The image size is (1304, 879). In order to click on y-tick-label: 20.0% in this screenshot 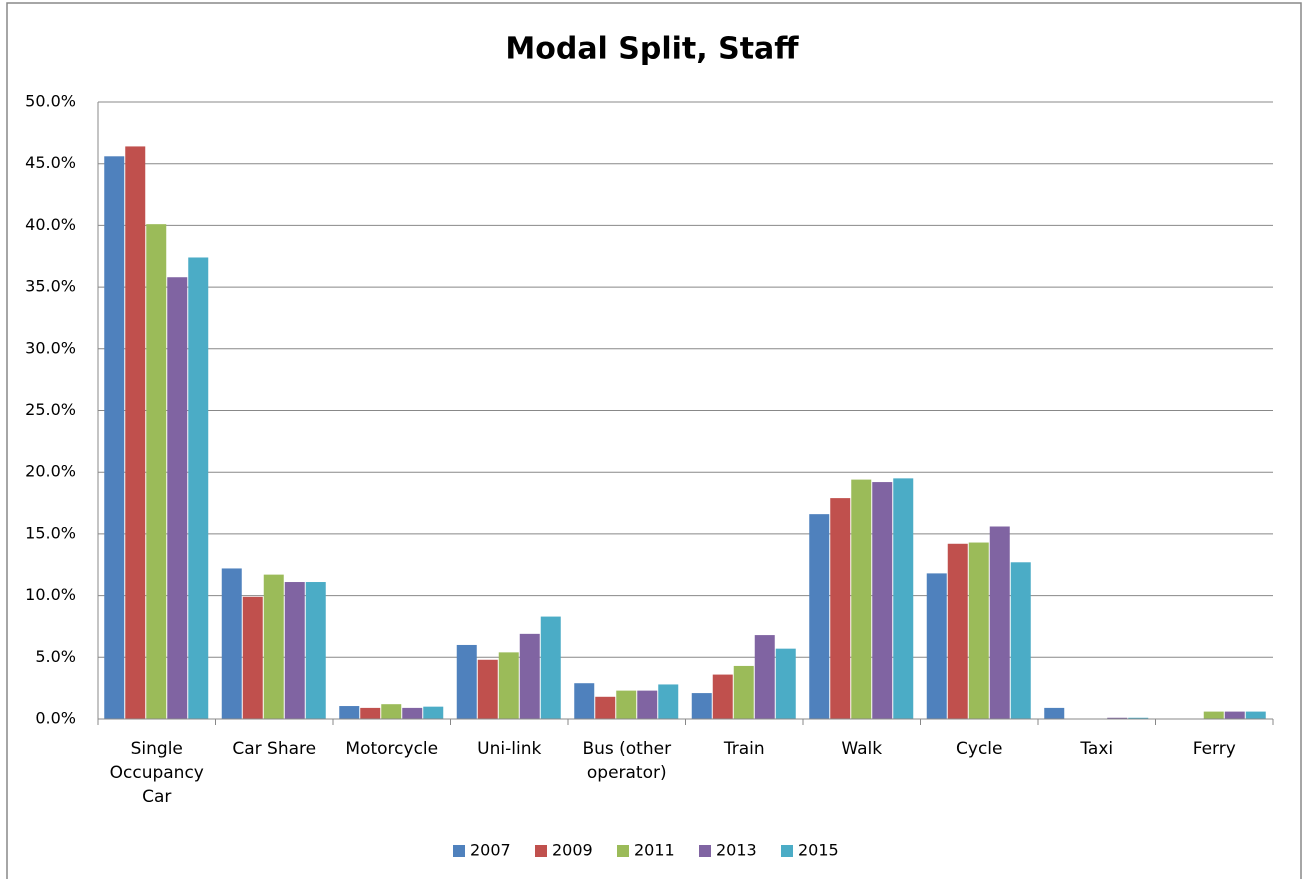, I will do `click(50, 471)`.